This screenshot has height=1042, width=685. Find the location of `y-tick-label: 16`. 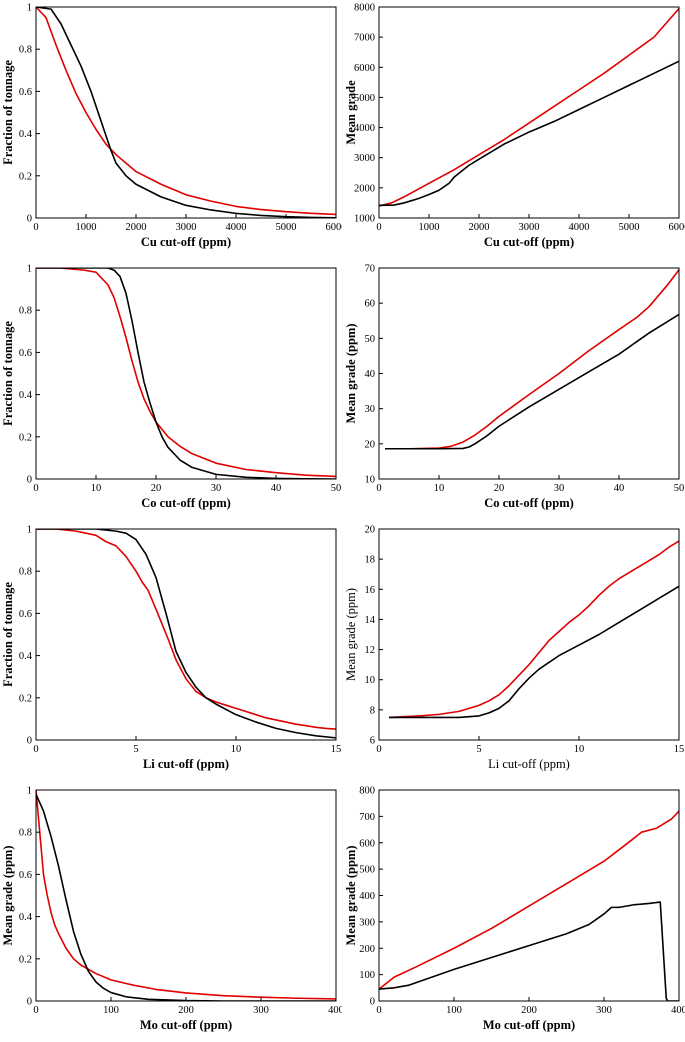

y-tick-label: 16 is located at coordinates (370, 590).